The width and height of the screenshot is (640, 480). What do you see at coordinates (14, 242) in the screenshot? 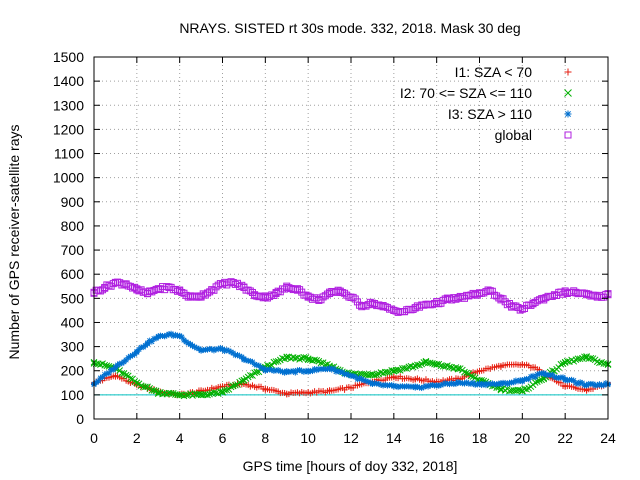
I see `y-axis-label: Number of GPS receiver-satellite rays` at bounding box center [14, 242].